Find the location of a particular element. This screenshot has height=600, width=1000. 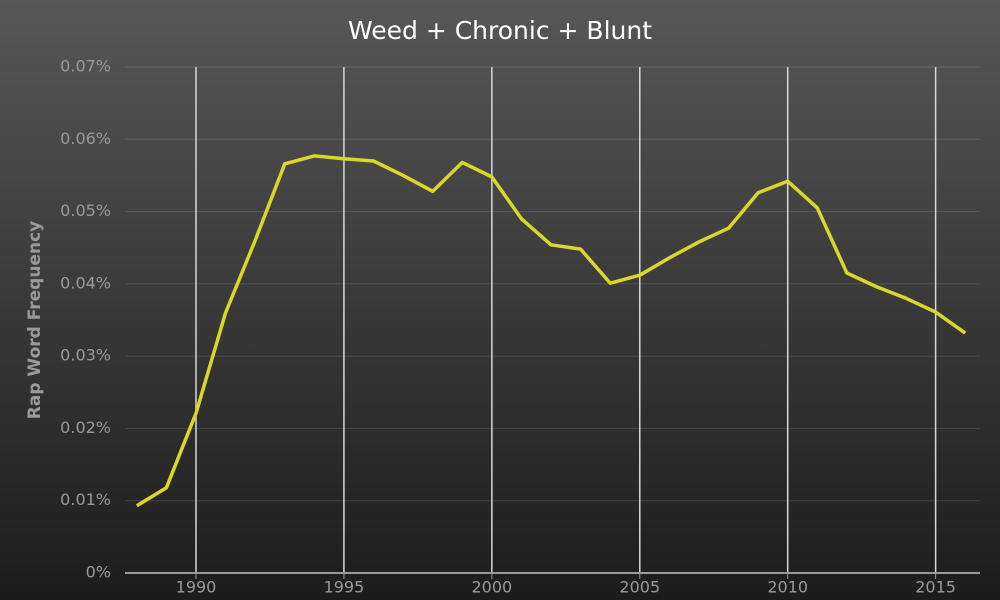

y-tick-label: 0.03% is located at coordinates (85, 355).